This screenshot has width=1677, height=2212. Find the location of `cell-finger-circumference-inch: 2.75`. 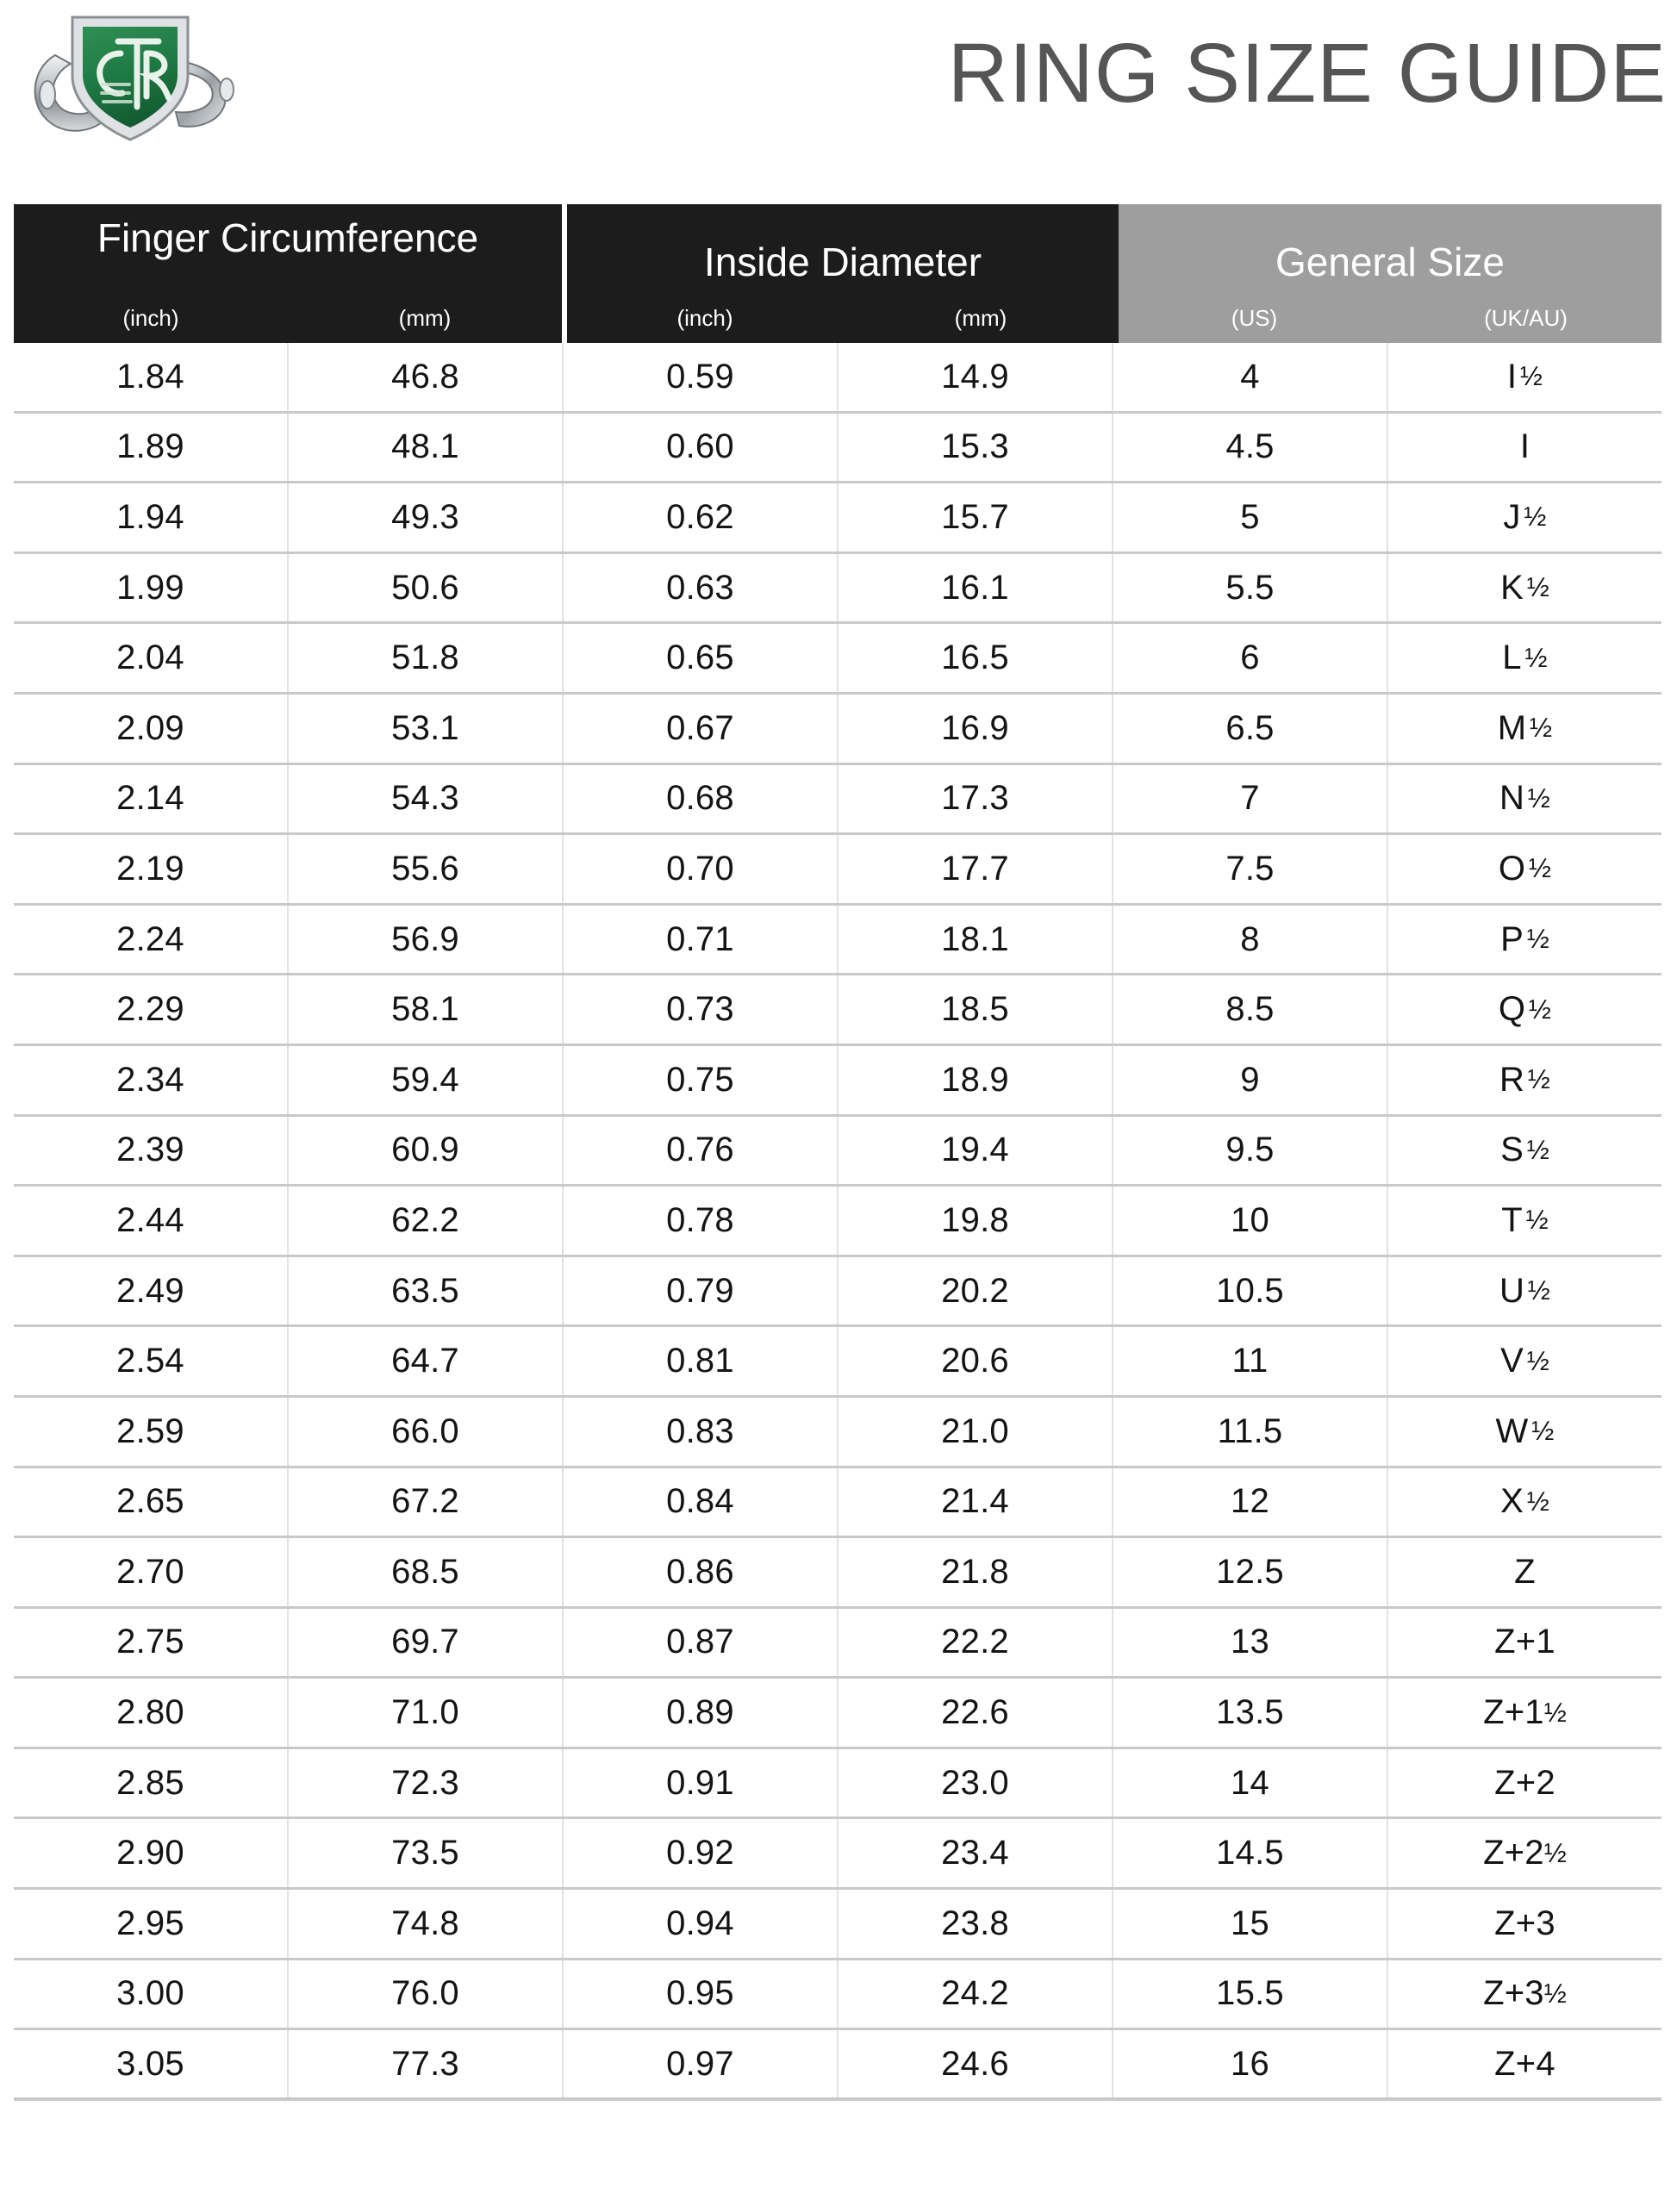

cell-finger-circumference-inch: 2.75 is located at coordinates (151, 1642).